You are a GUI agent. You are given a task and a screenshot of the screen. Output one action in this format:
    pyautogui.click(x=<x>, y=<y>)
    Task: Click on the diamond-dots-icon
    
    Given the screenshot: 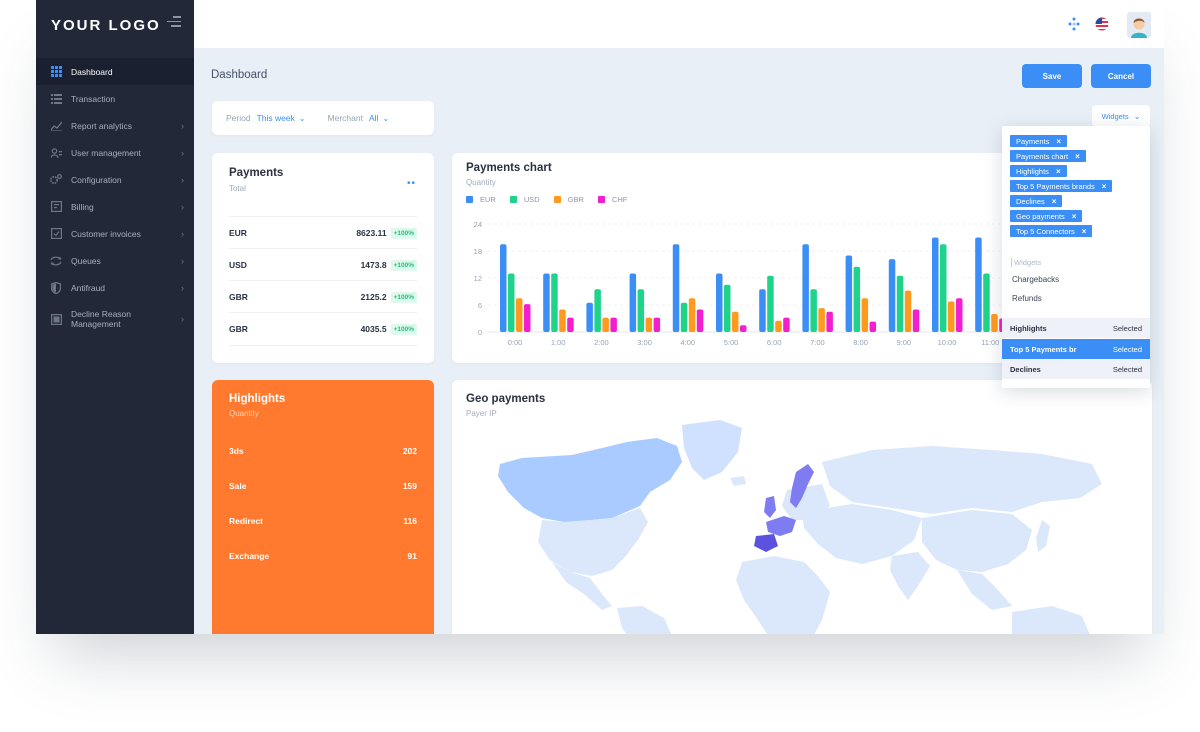 What is the action you would take?
    pyautogui.click(x=1074, y=26)
    